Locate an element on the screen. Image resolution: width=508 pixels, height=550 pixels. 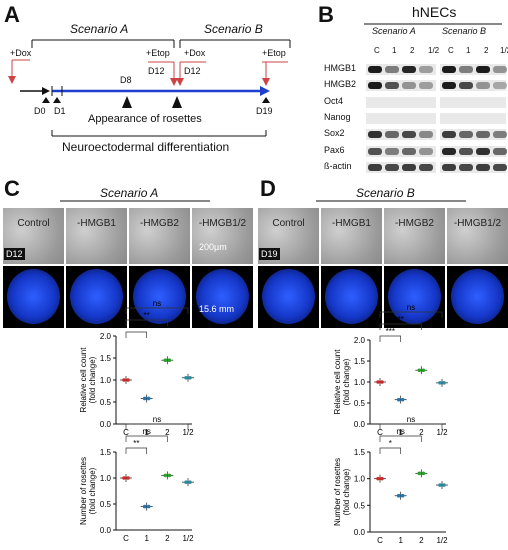
d8-label: D8 is located at coordinates (126, 80).